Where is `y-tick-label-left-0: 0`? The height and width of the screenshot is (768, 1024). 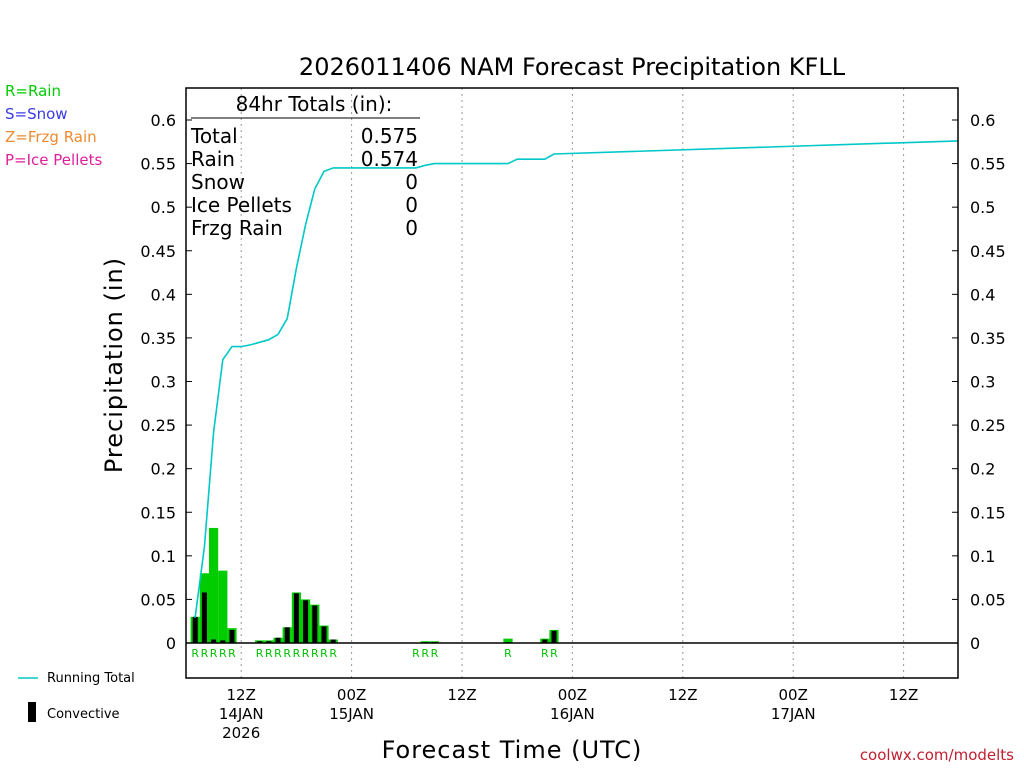 y-tick-label-left-0: 0 is located at coordinates (171, 643).